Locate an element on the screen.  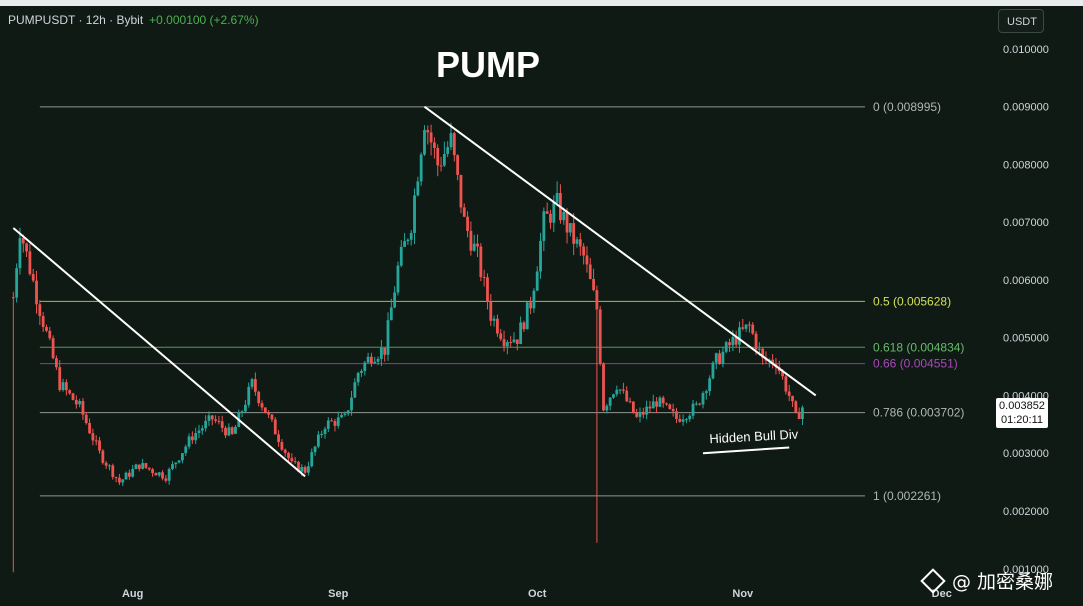
y-axis-tick-label: 0.010000 is located at coordinates (1026, 50).